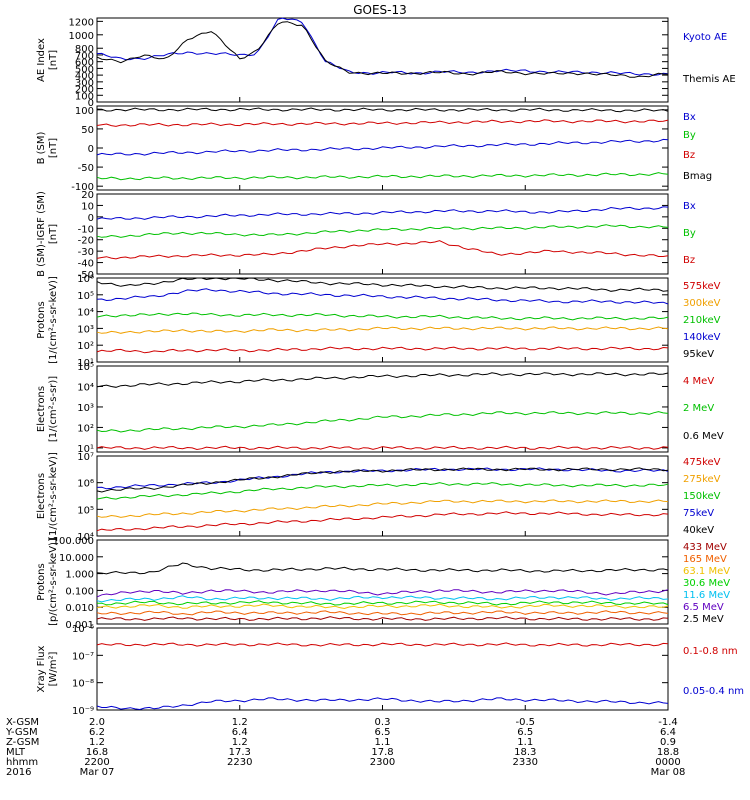 This screenshot has height=800, width=750. Describe the element at coordinates (706, 595) in the screenshot. I see `protons-high-legend-4: 11.6 MeV` at that location.